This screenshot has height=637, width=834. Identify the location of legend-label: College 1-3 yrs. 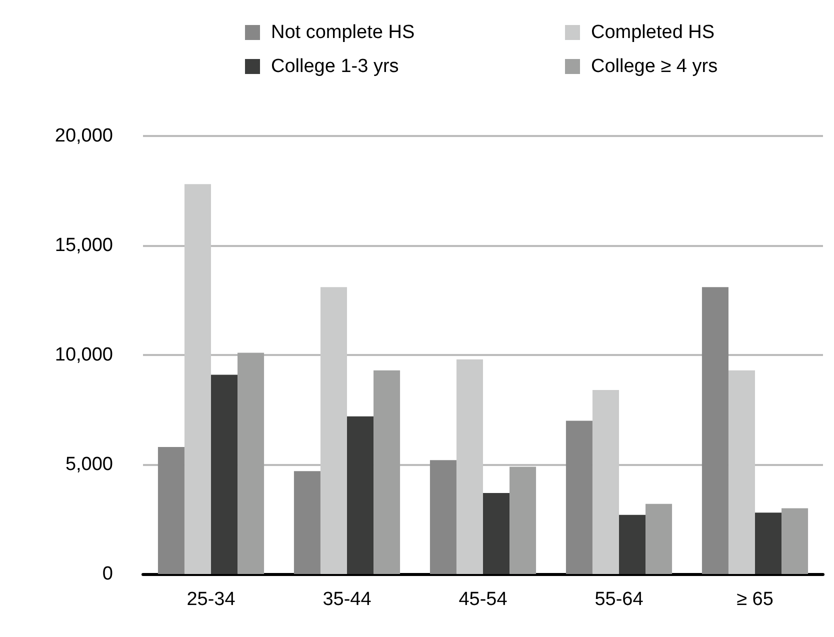
(335, 66).